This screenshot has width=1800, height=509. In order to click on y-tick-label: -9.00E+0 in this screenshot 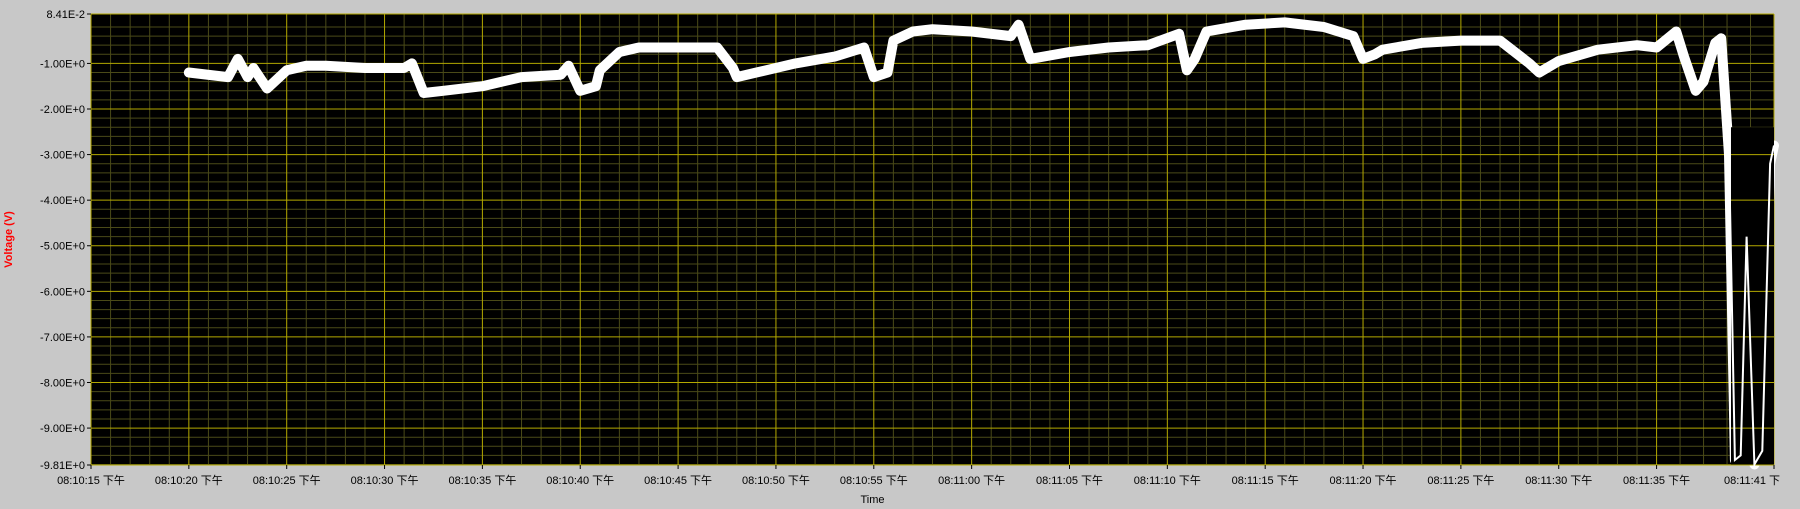, I will do `click(62, 429)`.